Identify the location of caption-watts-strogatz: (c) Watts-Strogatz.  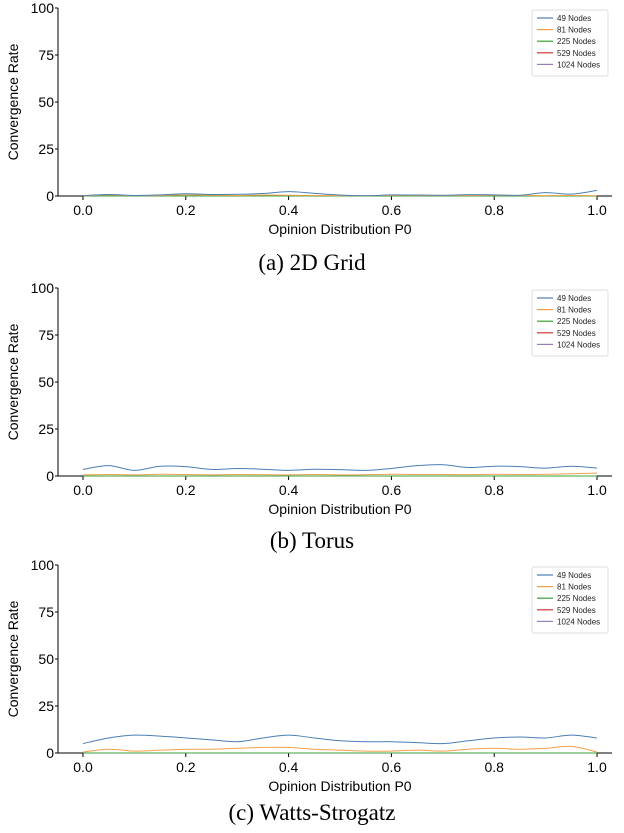
(312, 812).